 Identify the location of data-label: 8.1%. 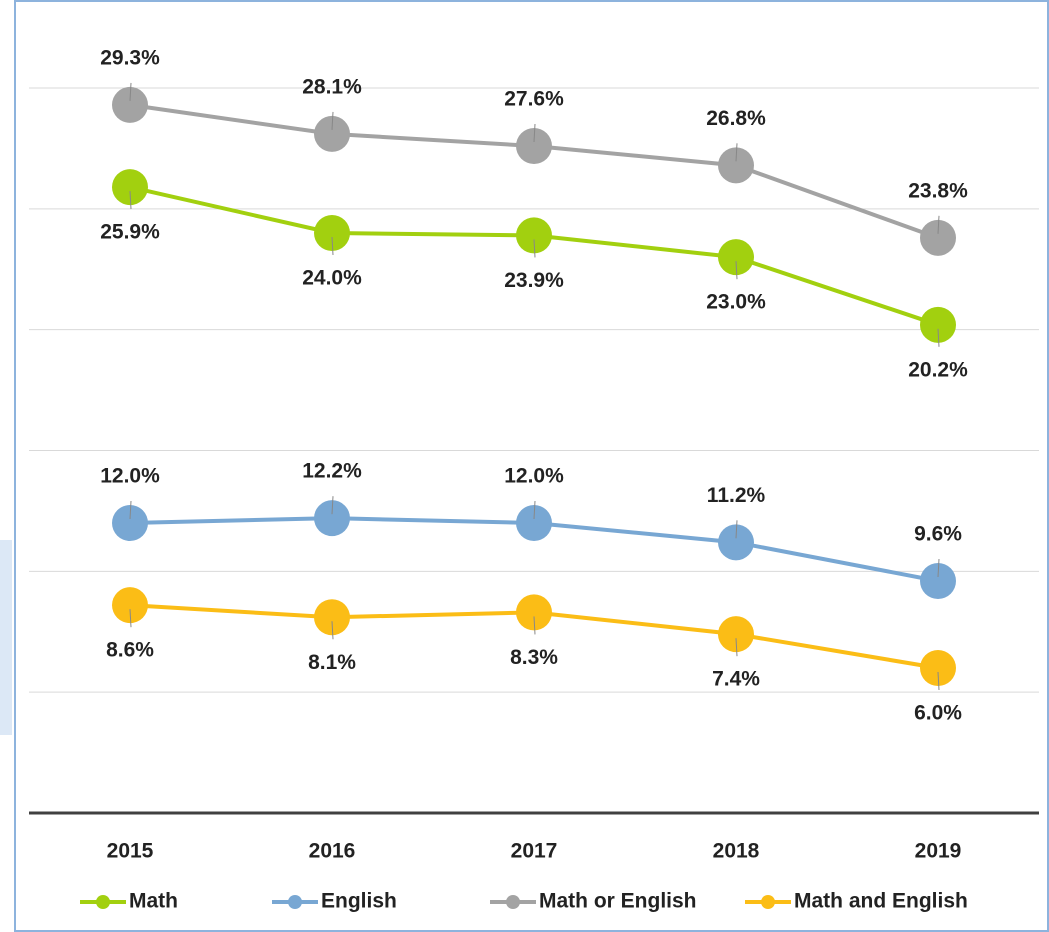
(332, 662).